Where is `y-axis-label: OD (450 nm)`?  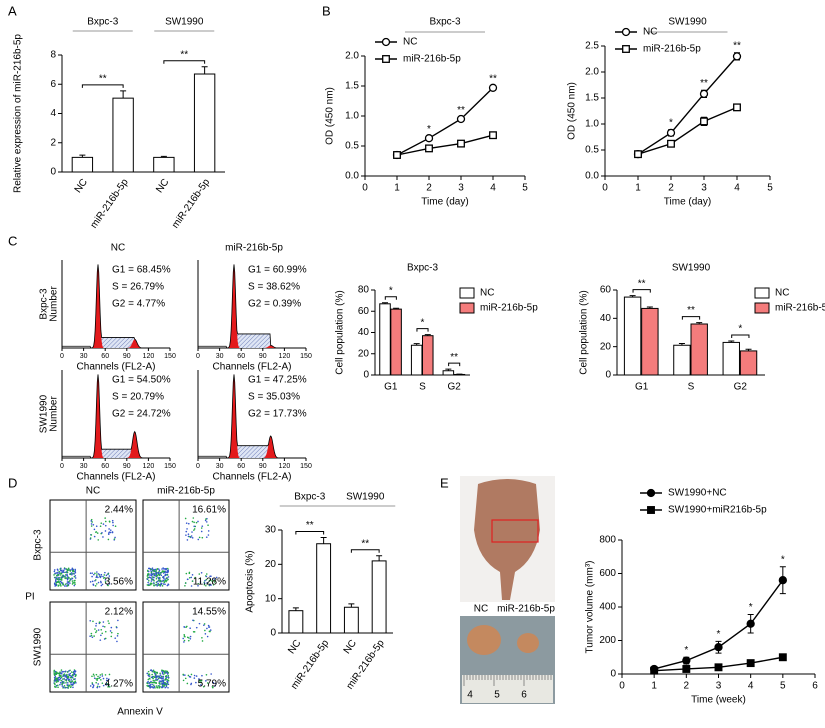
y-axis-label: OD (450 nm) is located at coordinates (572, 111).